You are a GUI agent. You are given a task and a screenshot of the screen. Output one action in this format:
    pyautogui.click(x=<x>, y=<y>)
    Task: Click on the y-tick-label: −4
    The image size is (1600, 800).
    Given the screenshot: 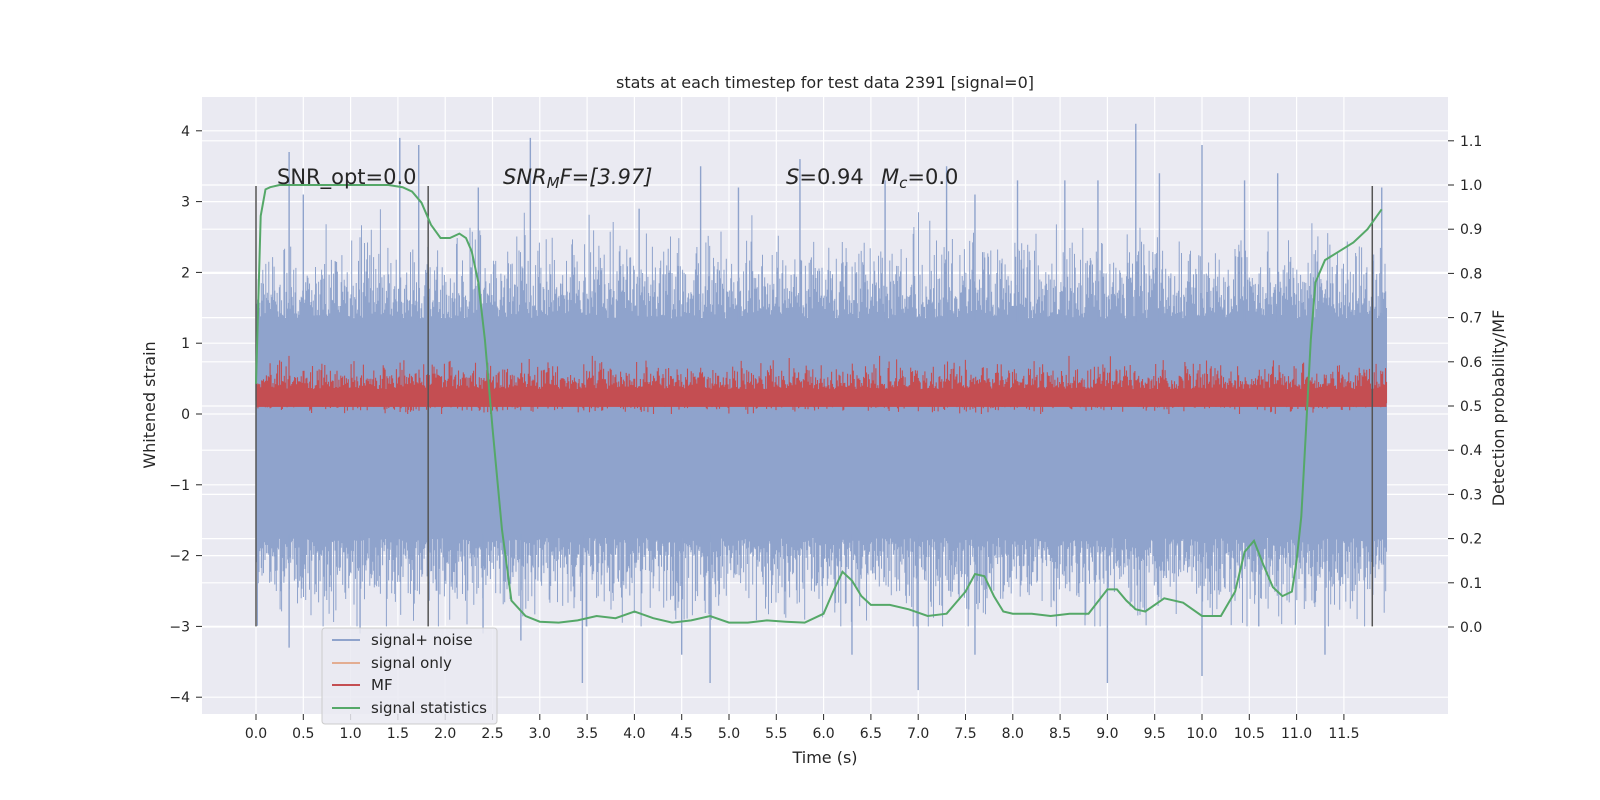 What is the action you would take?
    pyautogui.click(x=179, y=698)
    